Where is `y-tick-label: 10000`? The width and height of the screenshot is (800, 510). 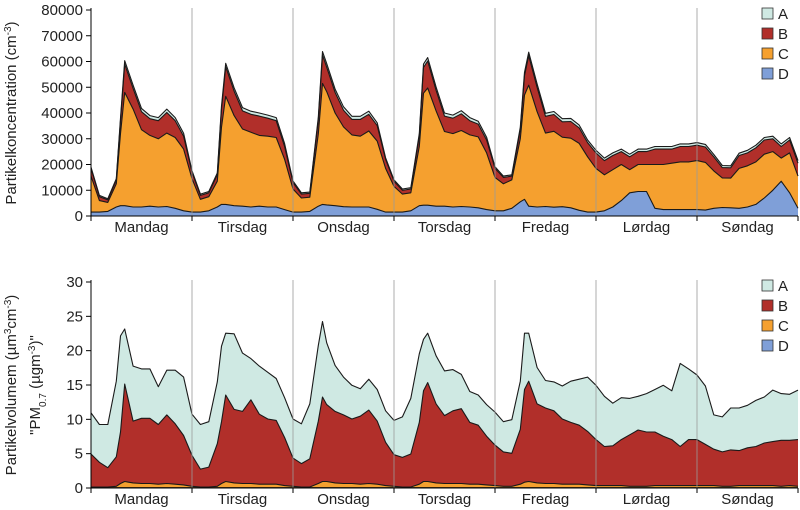
y-tick-label: 10000 is located at coordinates (62, 190).